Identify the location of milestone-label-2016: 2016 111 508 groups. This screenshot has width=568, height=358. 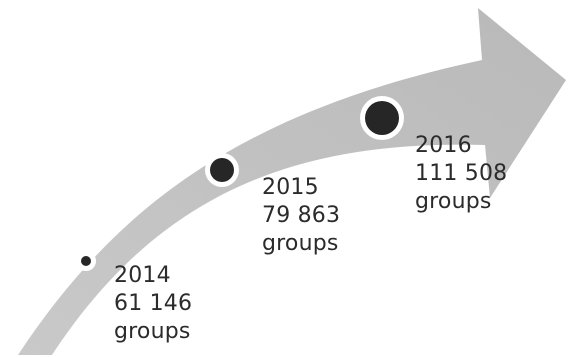
(461, 174).